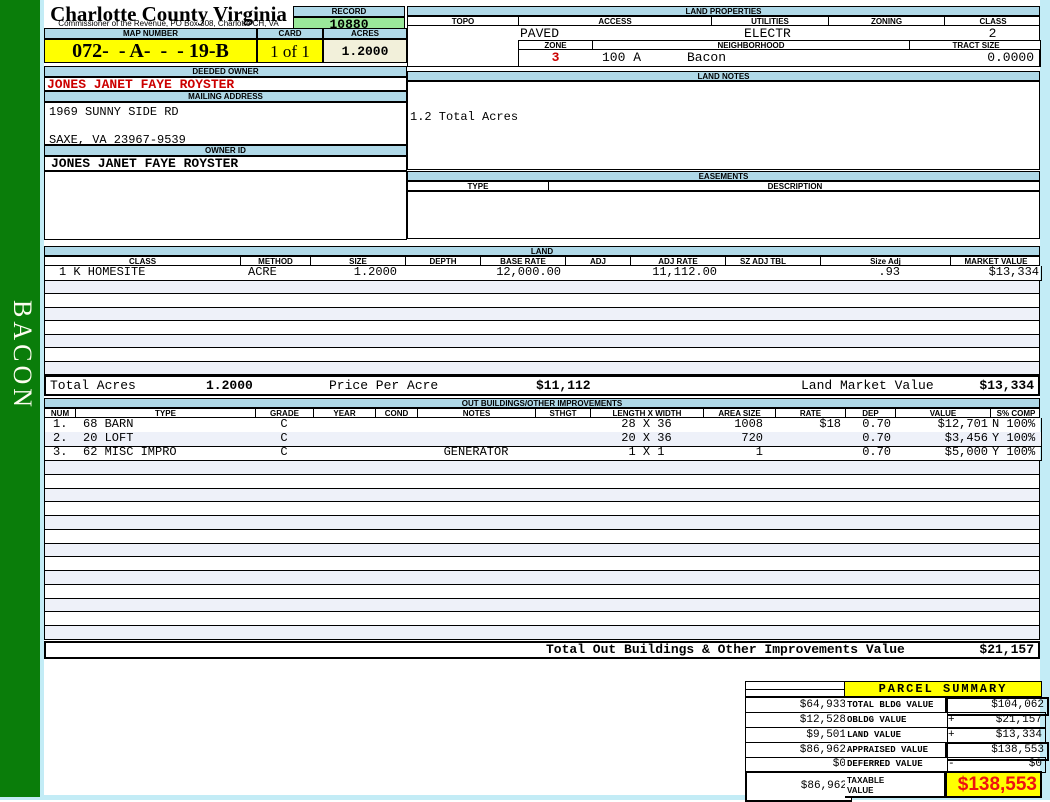  I want to click on acres-value: 1.2000, so click(365, 51).